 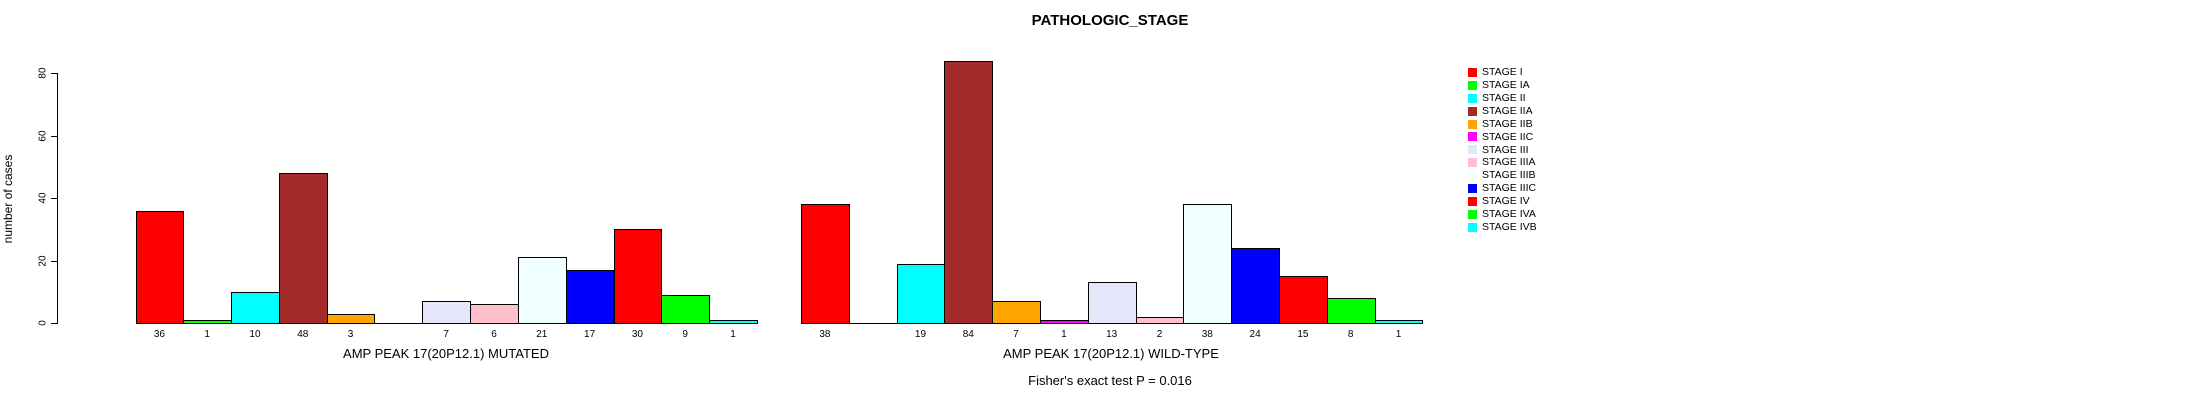 I want to click on chart-title: PATHOLOGIC_STAGE, so click(x=1110, y=20).